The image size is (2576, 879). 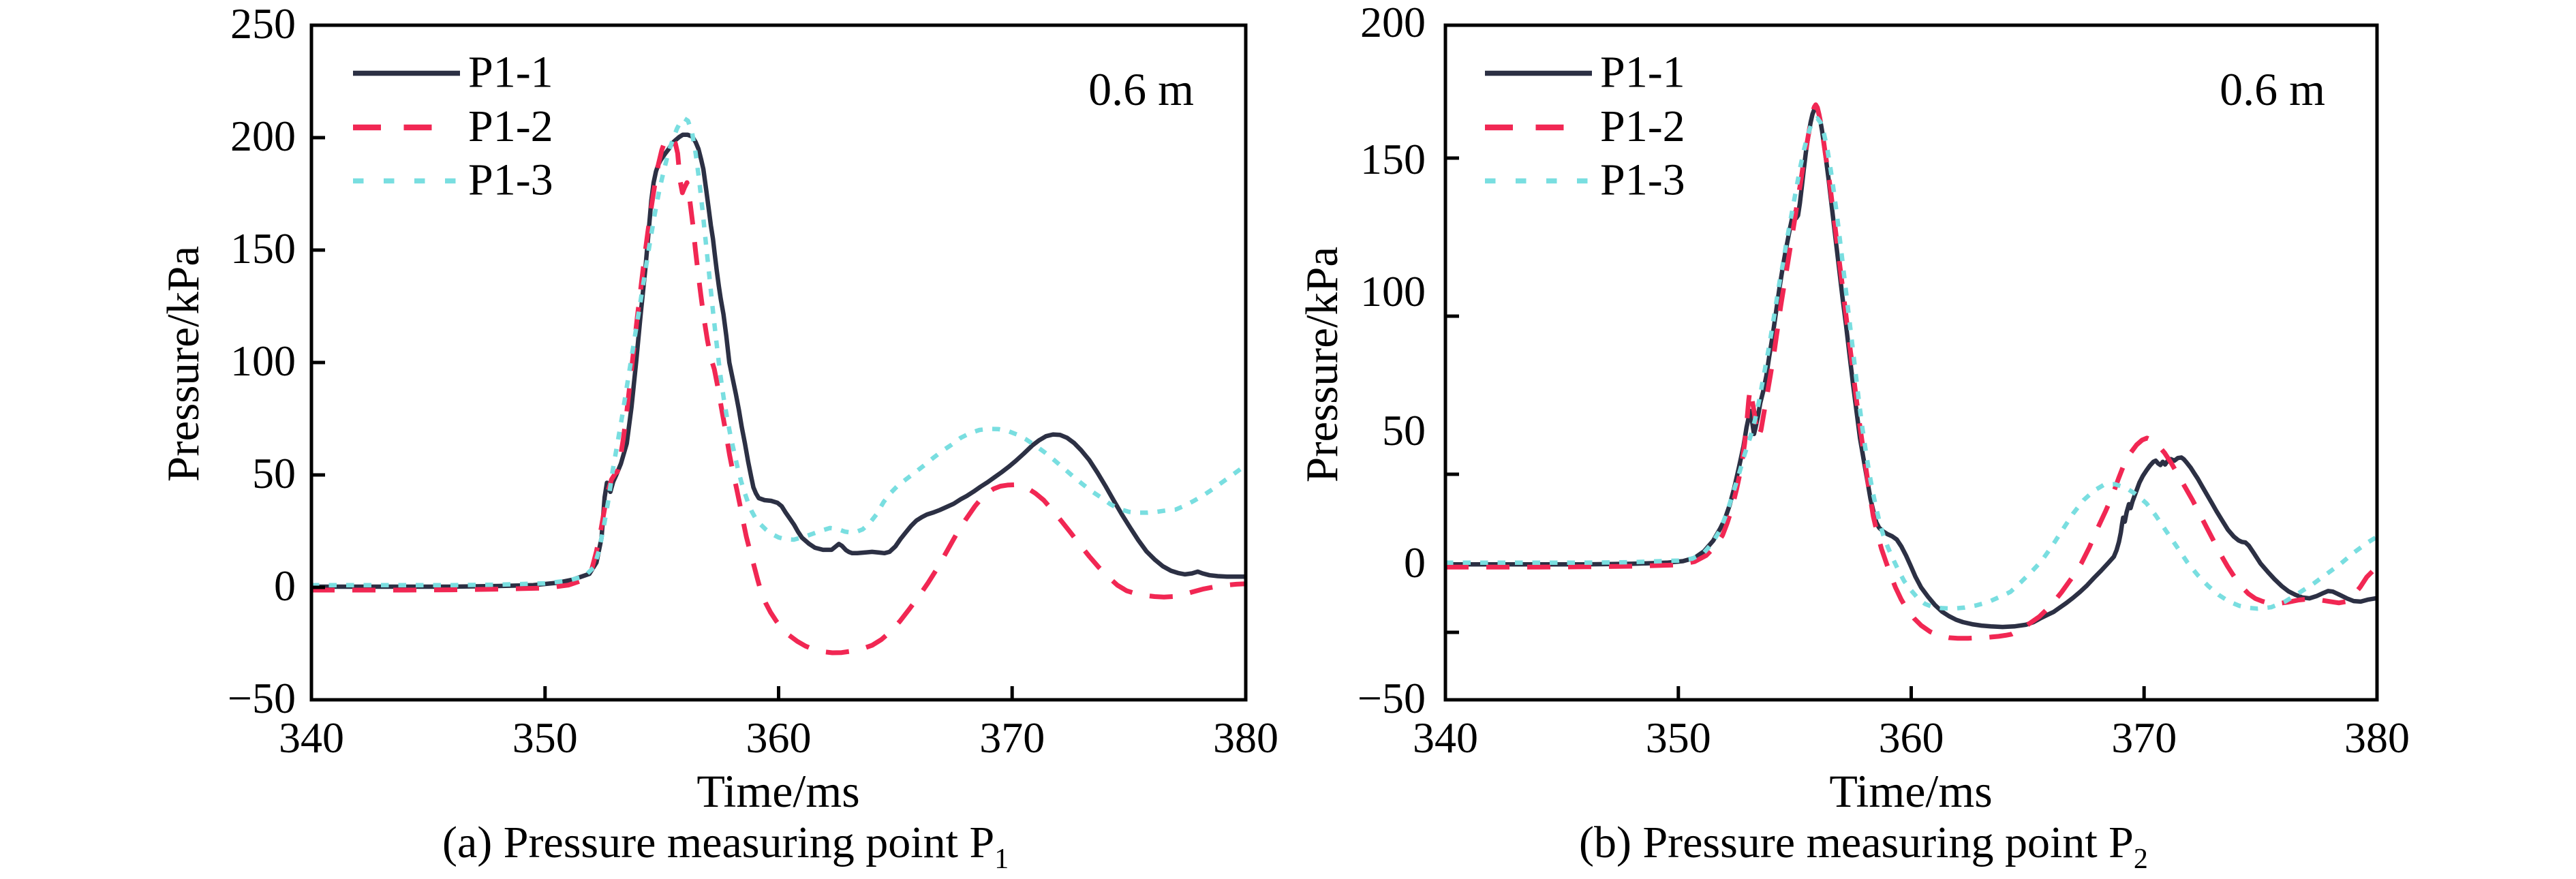 I want to click on svg-text:(b) Pressure measuring point P: (b) Pressure measuring point P2, so click(x=1863, y=846).